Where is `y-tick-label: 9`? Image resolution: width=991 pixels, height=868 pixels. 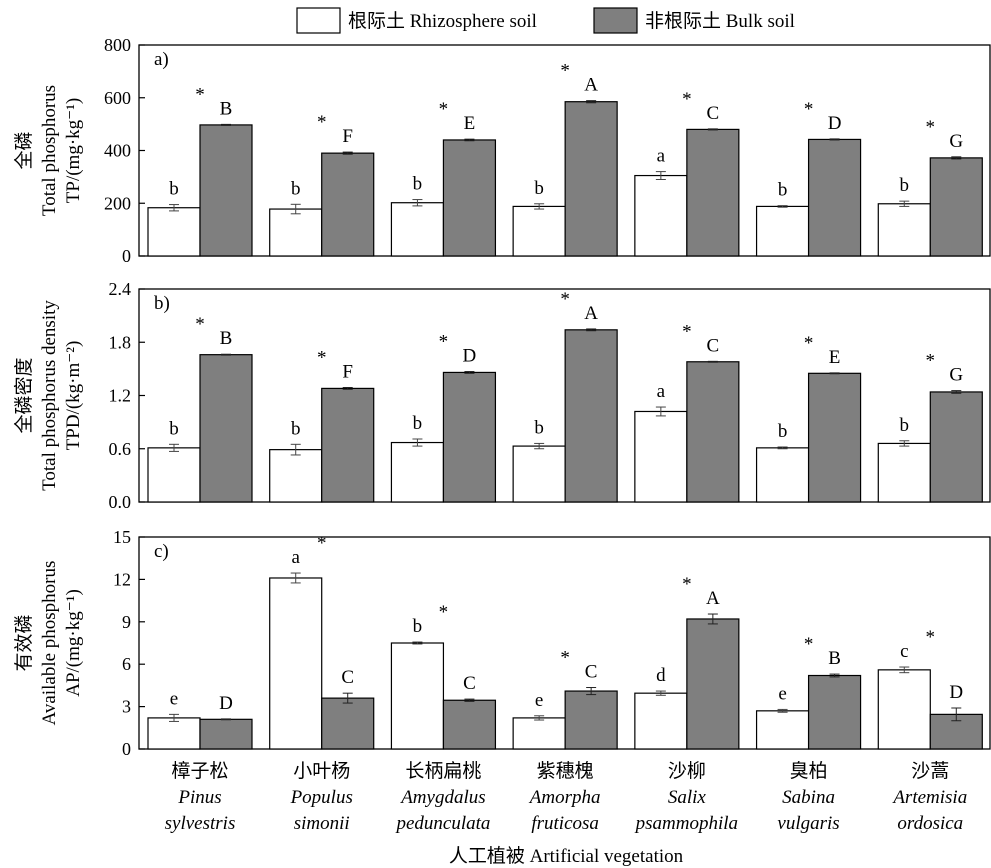 y-tick-label: 9 is located at coordinates (126, 622).